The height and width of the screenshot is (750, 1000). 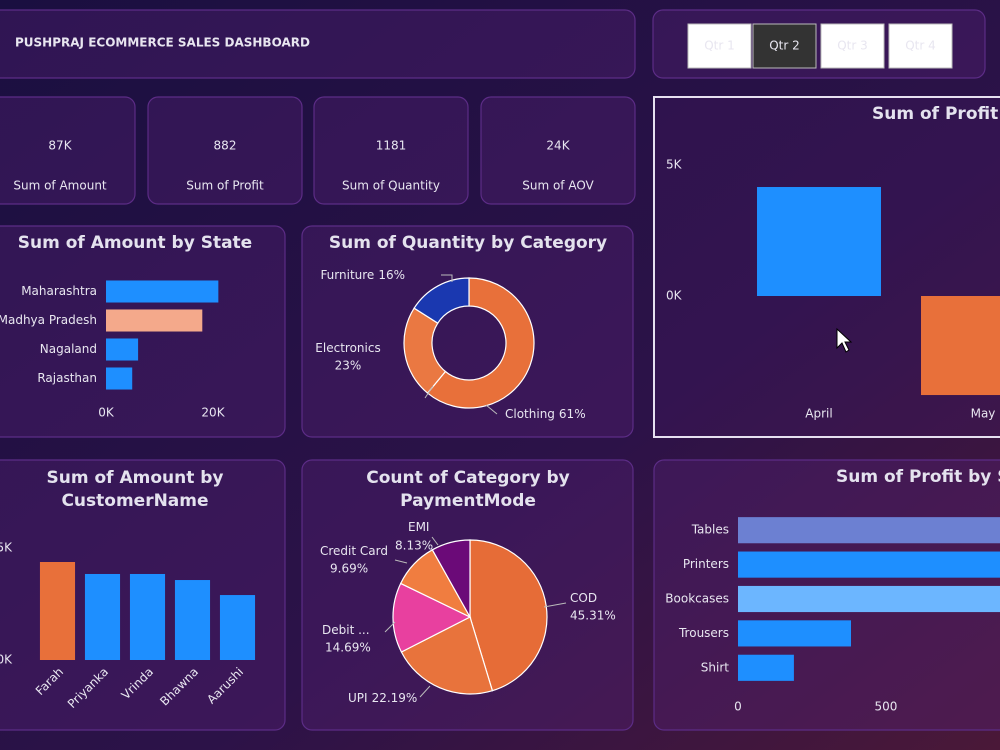 What do you see at coordinates (135, 243) in the screenshot?
I see `chart-title: Sum of Amount by State` at bounding box center [135, 243].